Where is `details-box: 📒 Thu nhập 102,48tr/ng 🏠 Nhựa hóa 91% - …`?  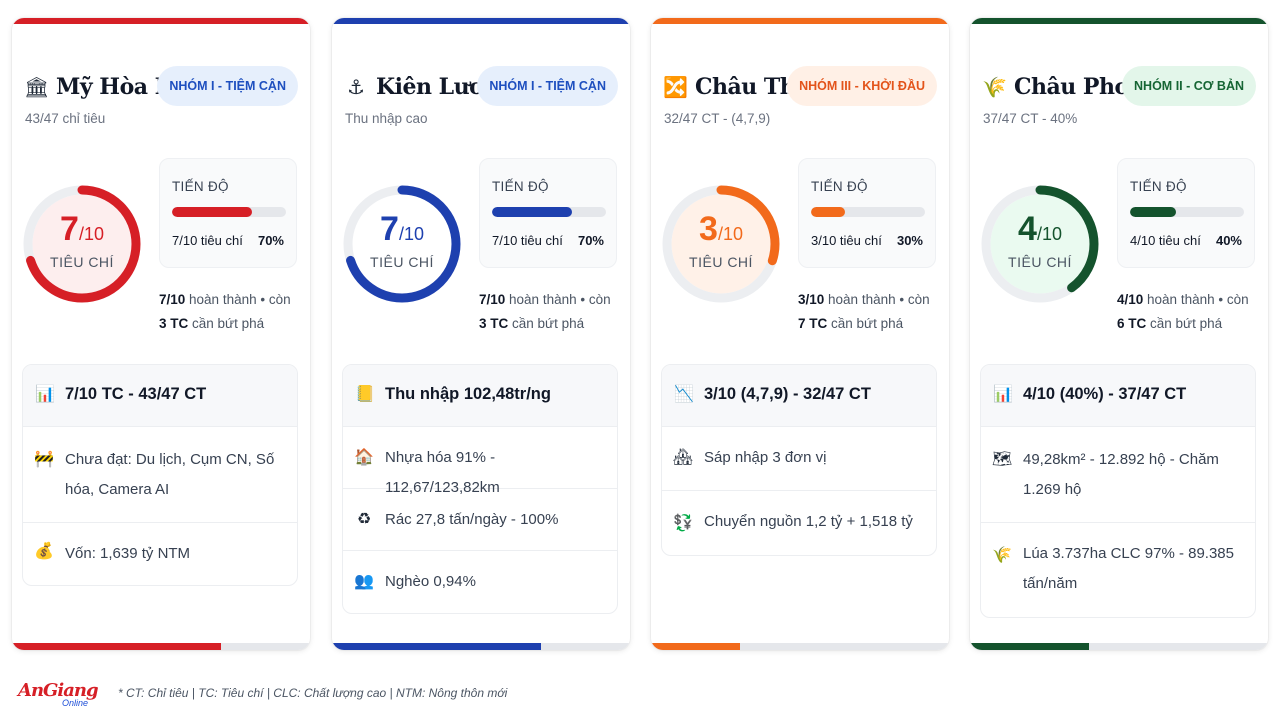 details-box: 📒 Thu nhập 102,48tr/ng 🏠 Nhựa hóa 91% - … is located at coordinates (480, 489).